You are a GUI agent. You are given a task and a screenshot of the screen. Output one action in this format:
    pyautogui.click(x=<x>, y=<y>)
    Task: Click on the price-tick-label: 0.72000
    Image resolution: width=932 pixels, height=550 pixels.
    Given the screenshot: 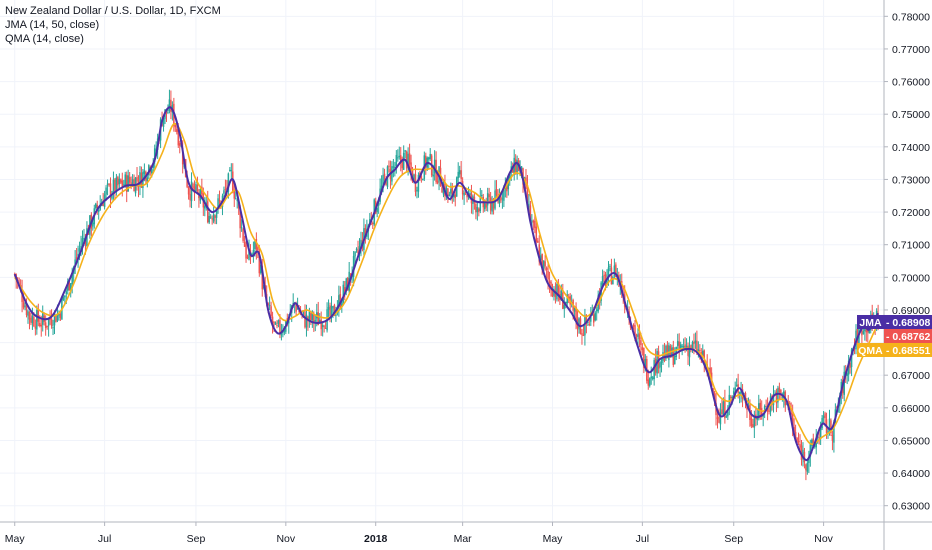 What is the action you would take?
    pyautogui.click(x=911, y=213)
    